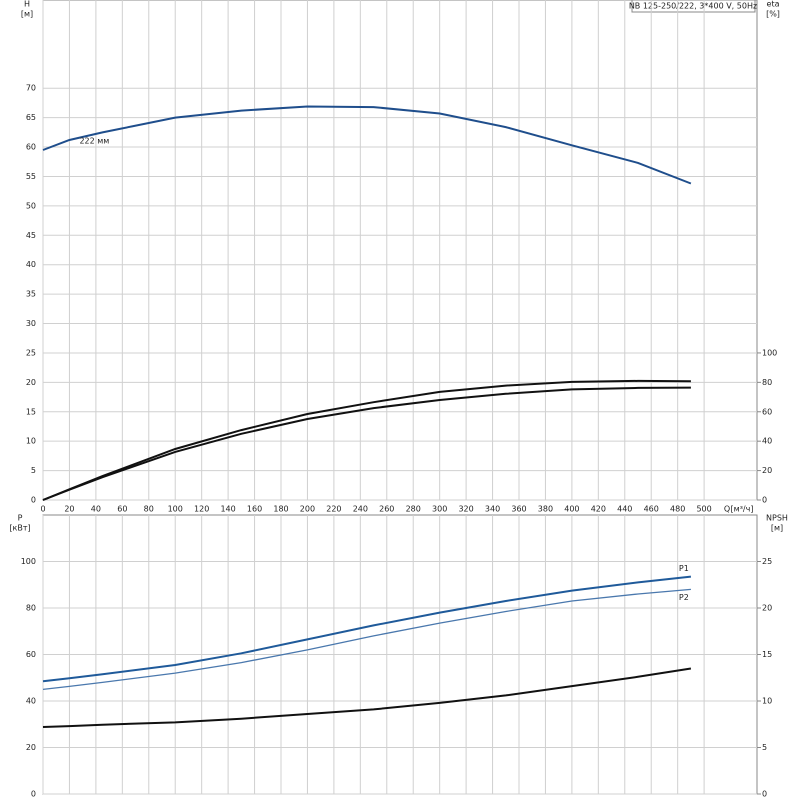  What do you see at coordinates (96, 509) in the screenshot?
I see `x-tick-label: 40` at bounding box center [96, 509].